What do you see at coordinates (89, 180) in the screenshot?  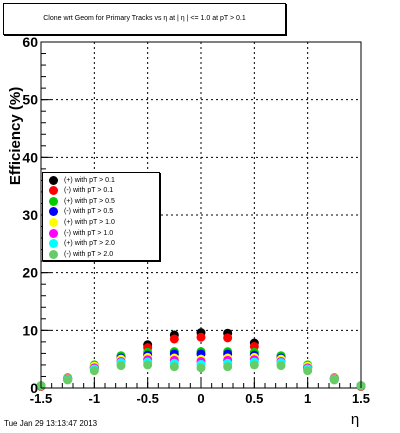 I see `legend-label: (+) with pT > 0.1` at bounding box center [89, 180].